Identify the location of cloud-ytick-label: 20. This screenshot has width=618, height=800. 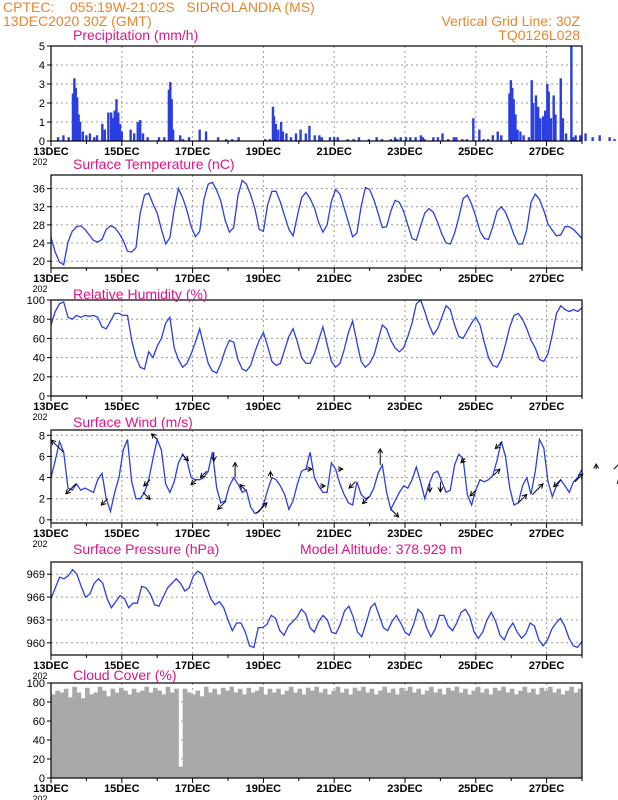
(39, 760).